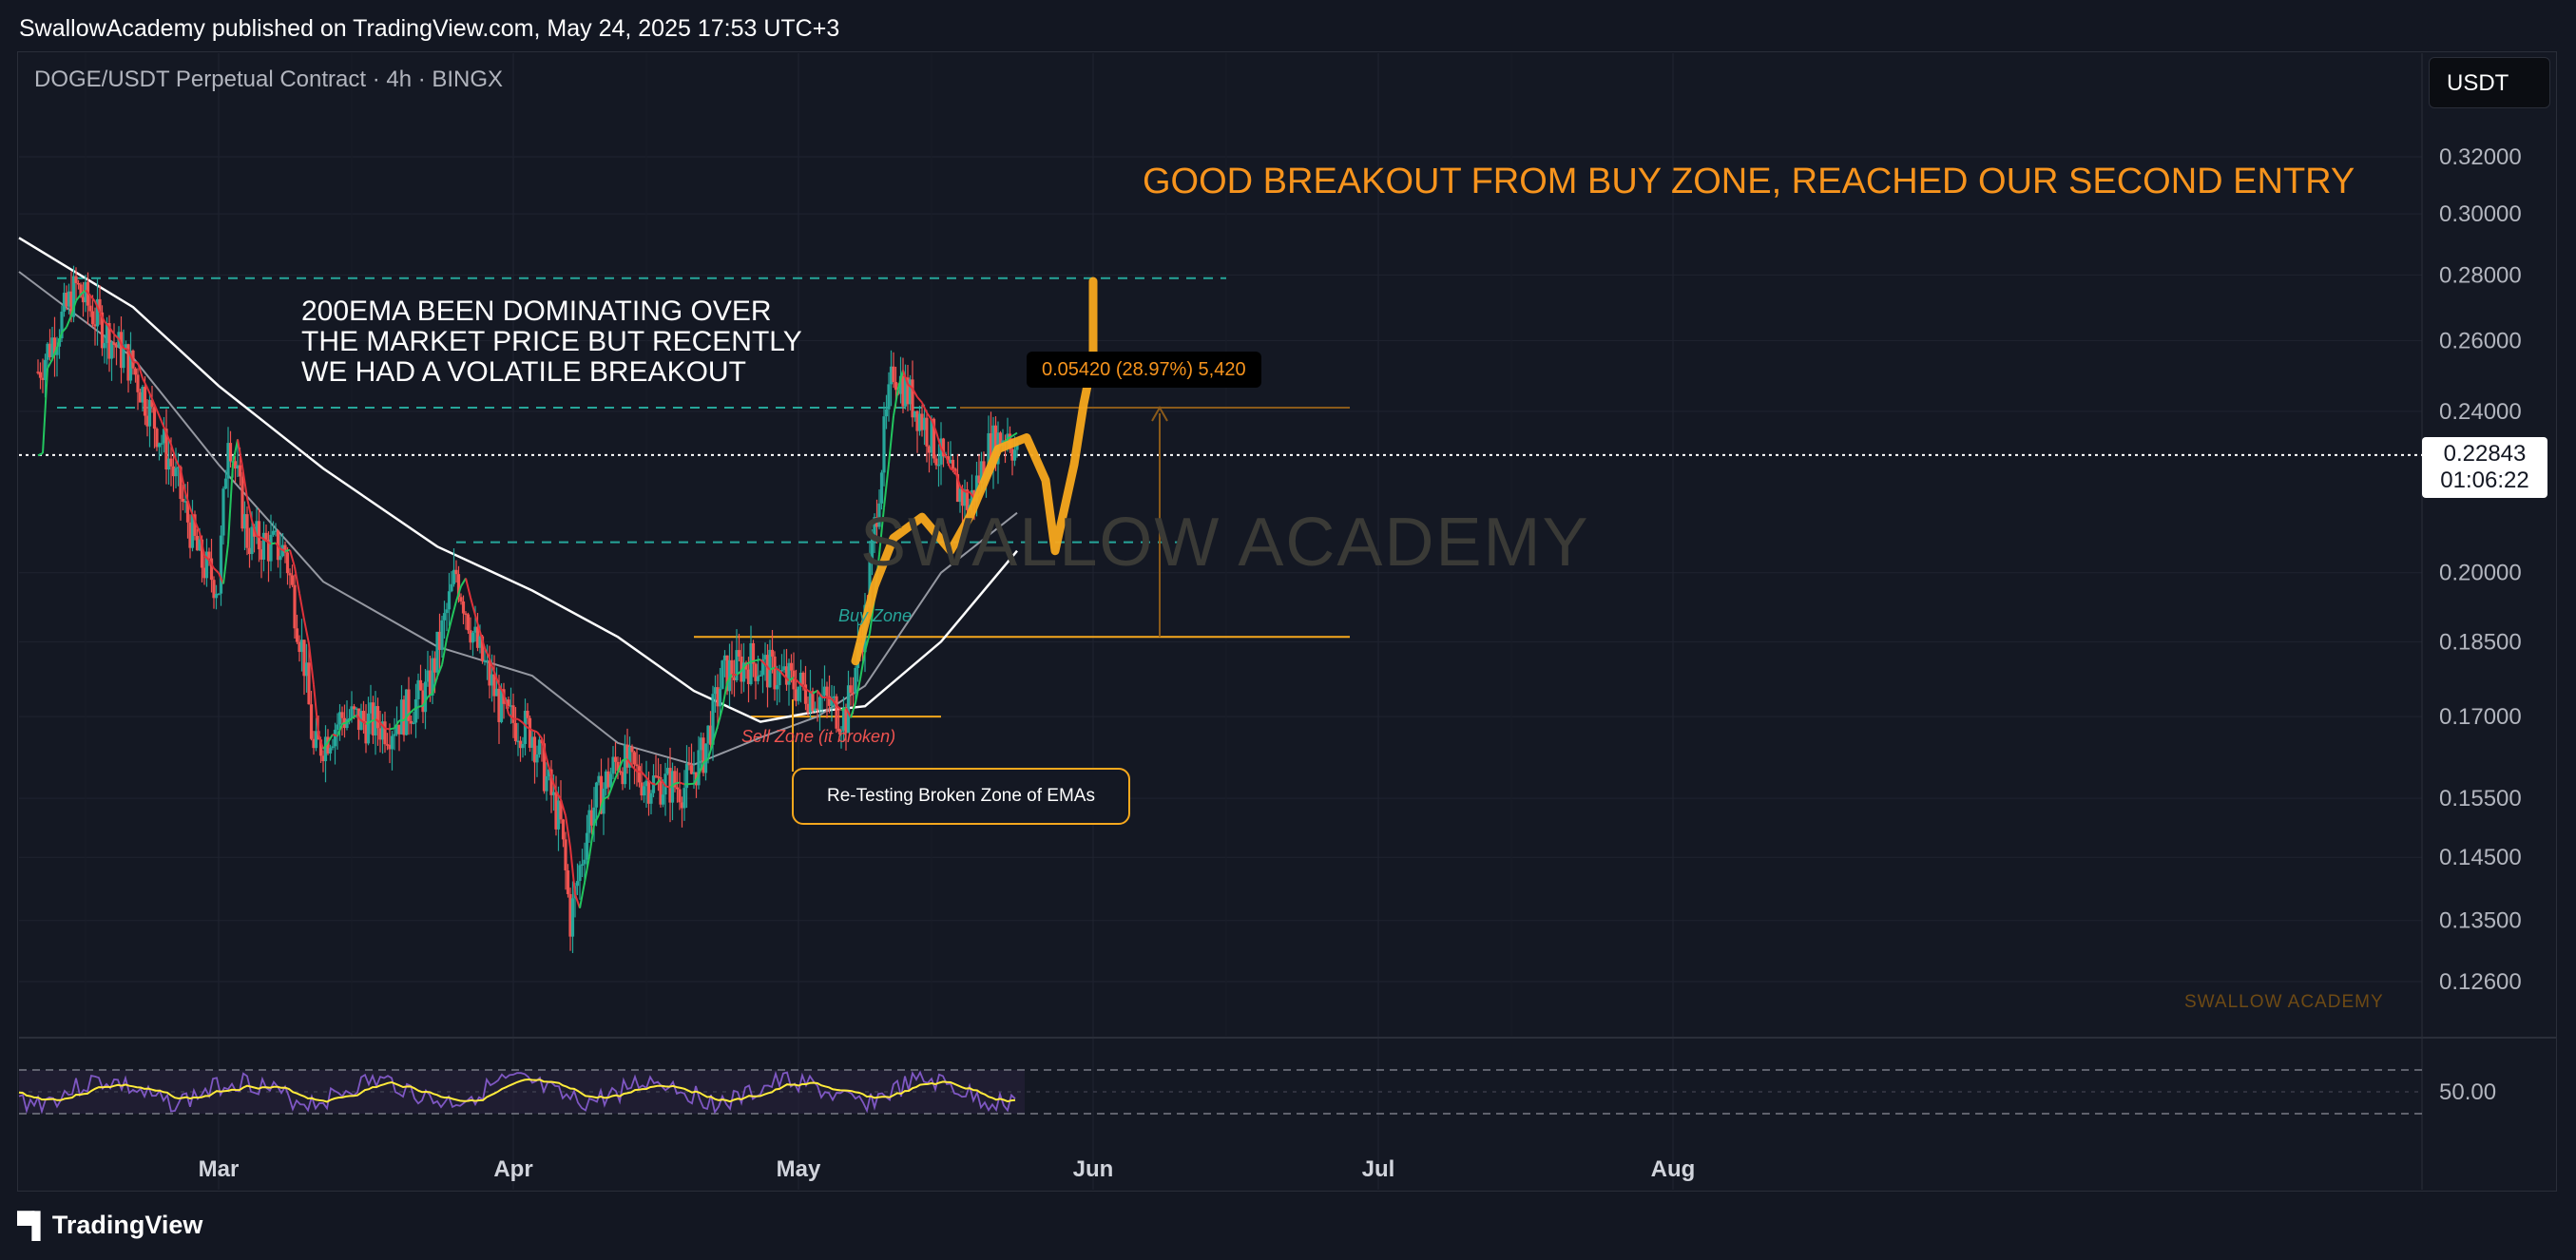 Image resolution: width=2576 pixels, height=1260 pixels. Describe the element at coordinates (109, 1225) in the screenshot. I see `tradingview-logo: ▀▌ TradingView` at that location.